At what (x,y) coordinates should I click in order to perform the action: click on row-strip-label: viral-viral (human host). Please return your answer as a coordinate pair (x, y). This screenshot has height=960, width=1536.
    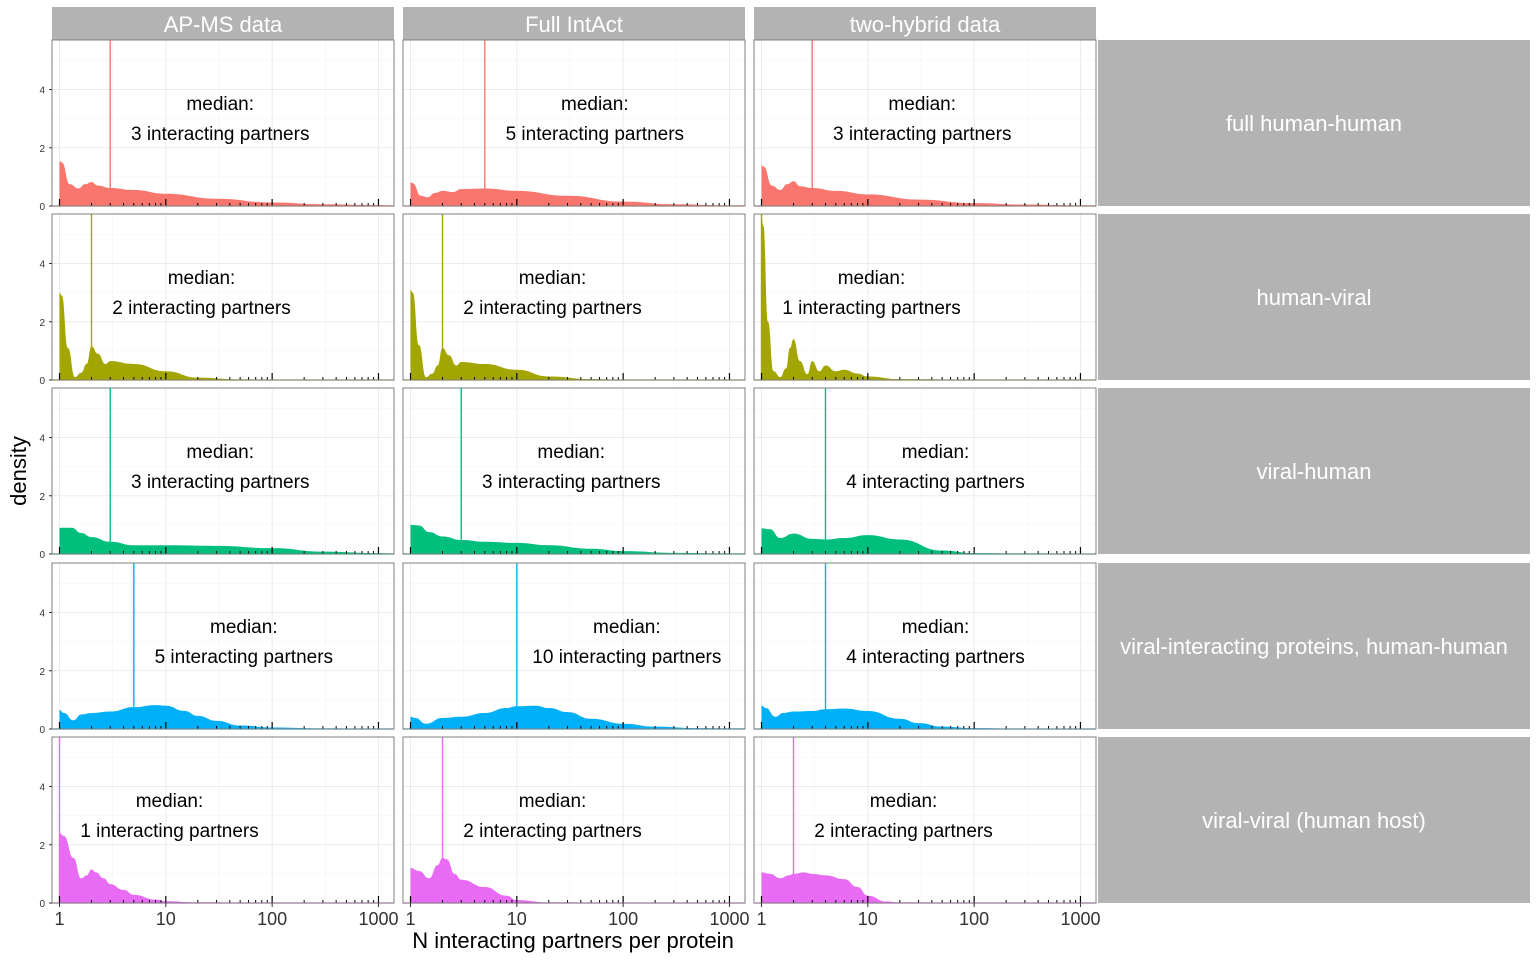
    Looking at the image, I should click on (1314, 820).